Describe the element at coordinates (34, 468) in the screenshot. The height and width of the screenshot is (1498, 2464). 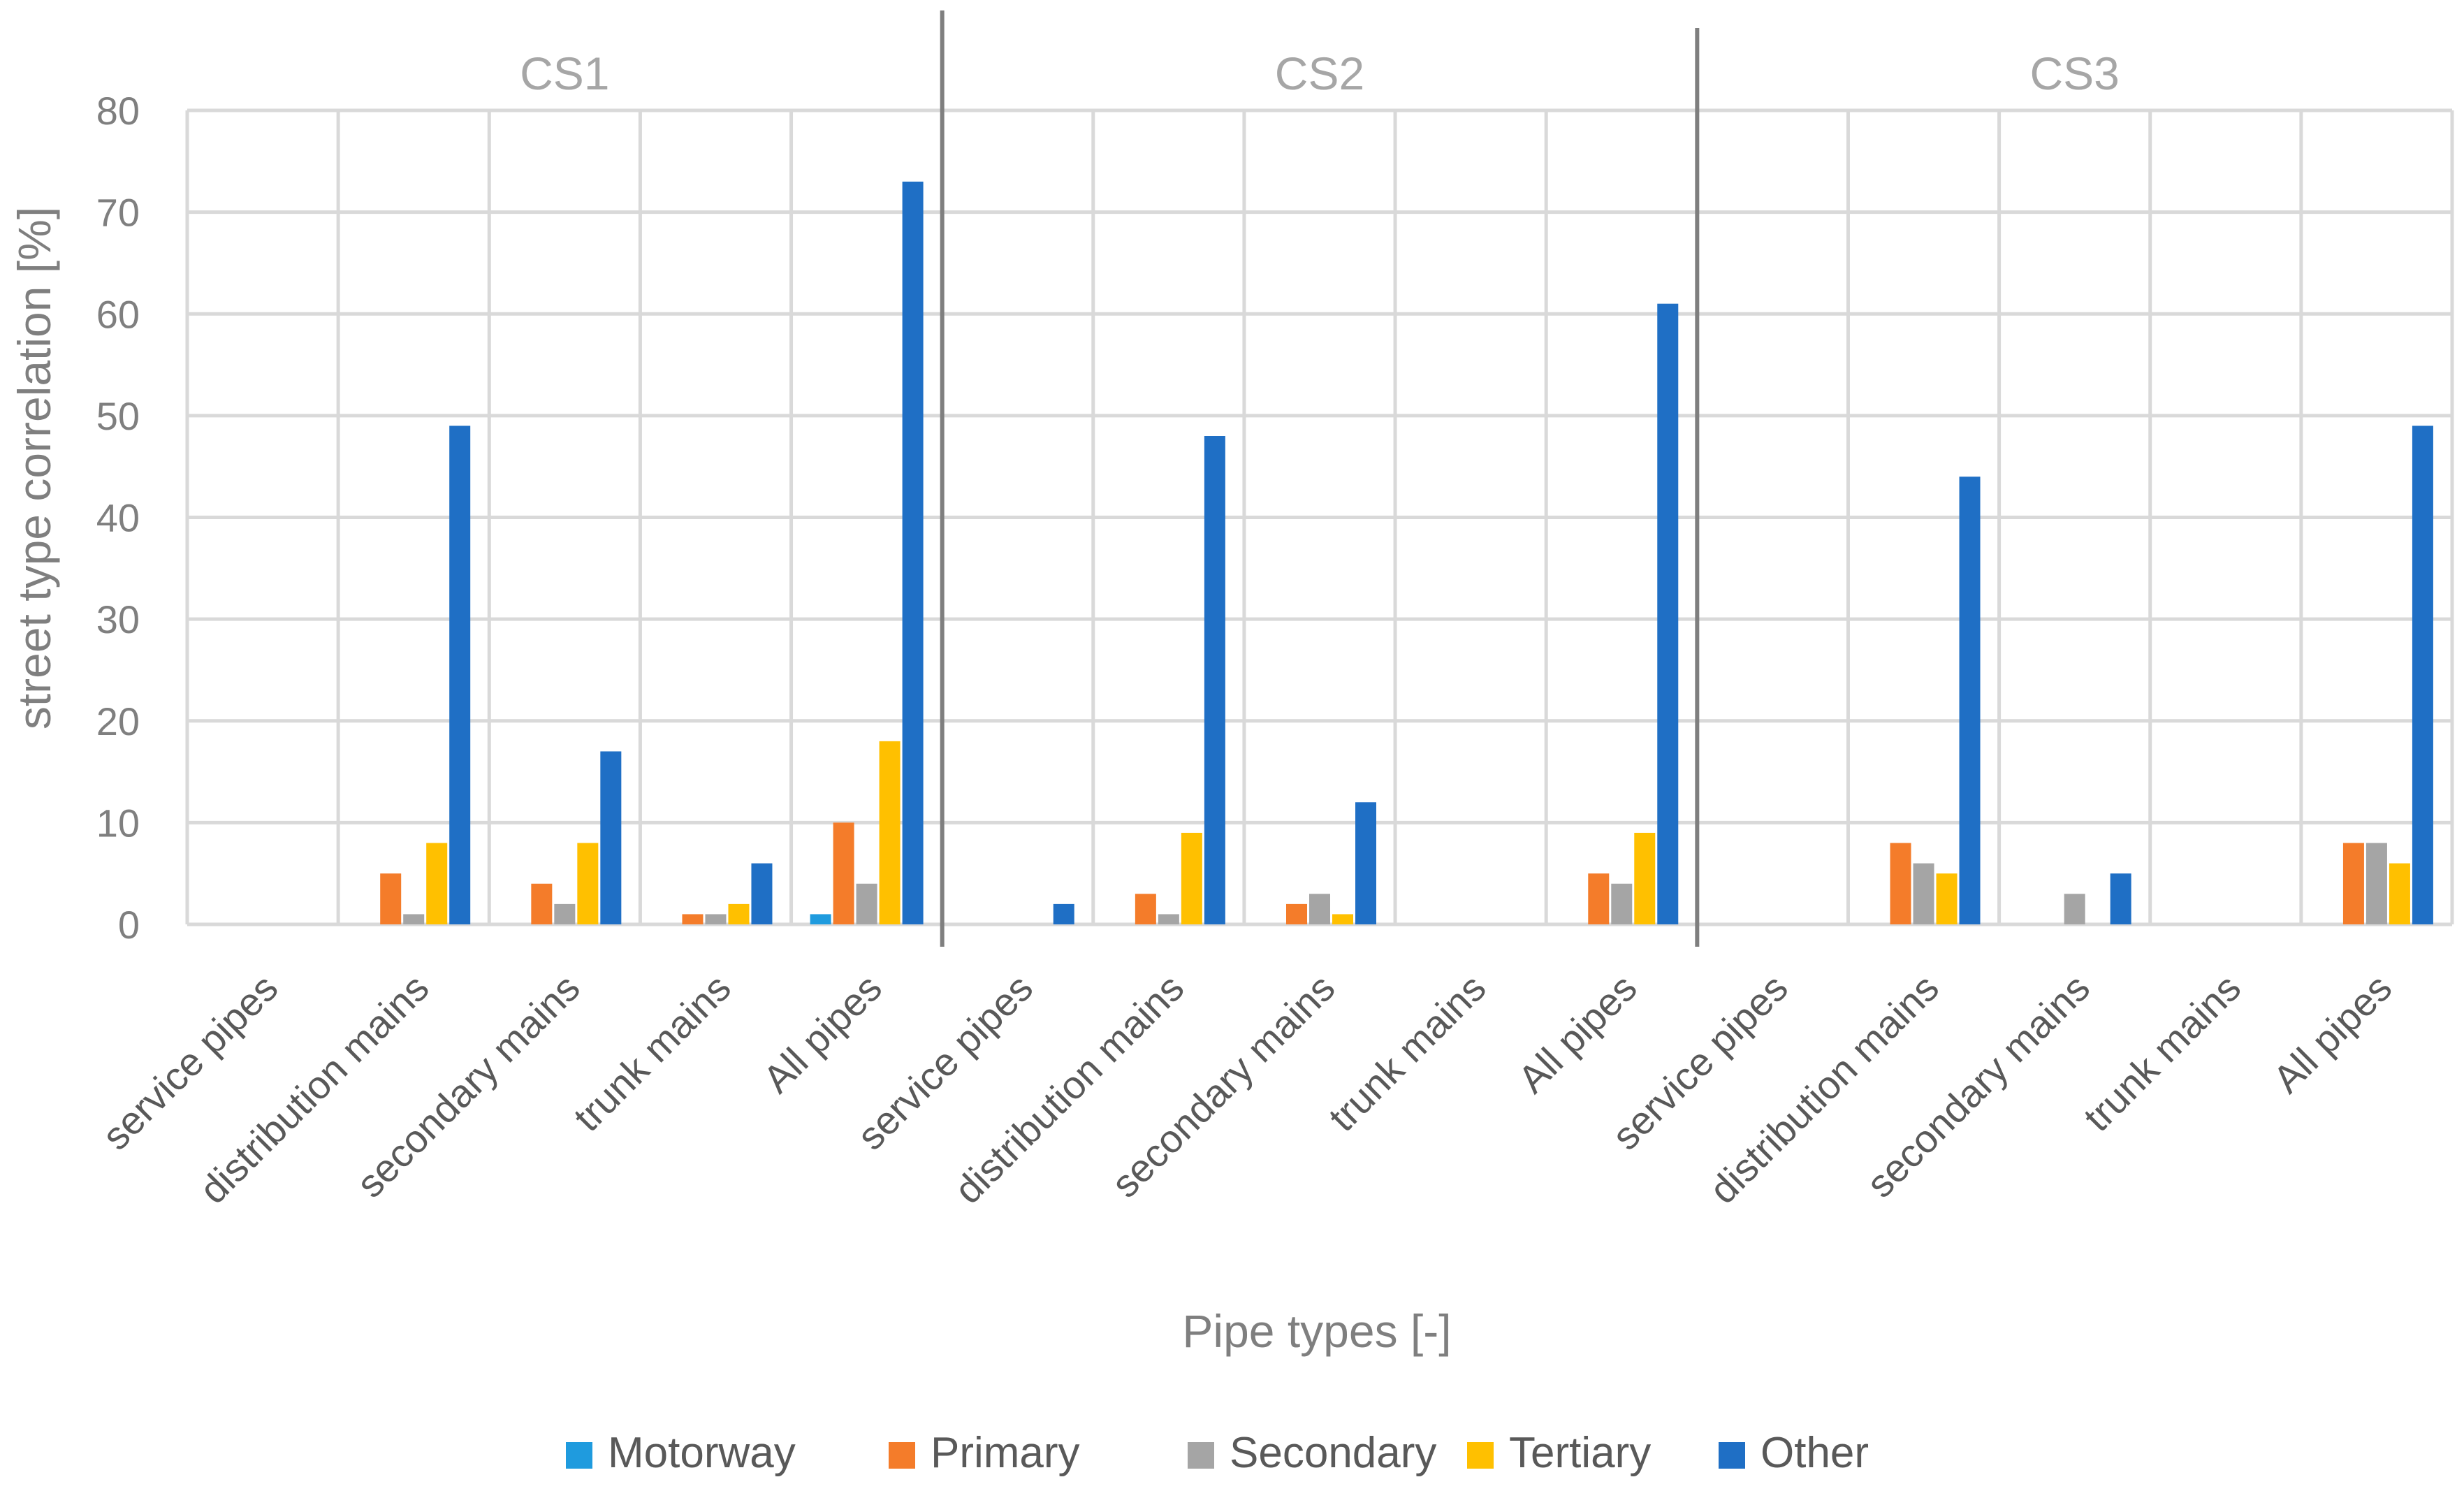
I see `y-axis-title: street type correlation [%]` at that location.